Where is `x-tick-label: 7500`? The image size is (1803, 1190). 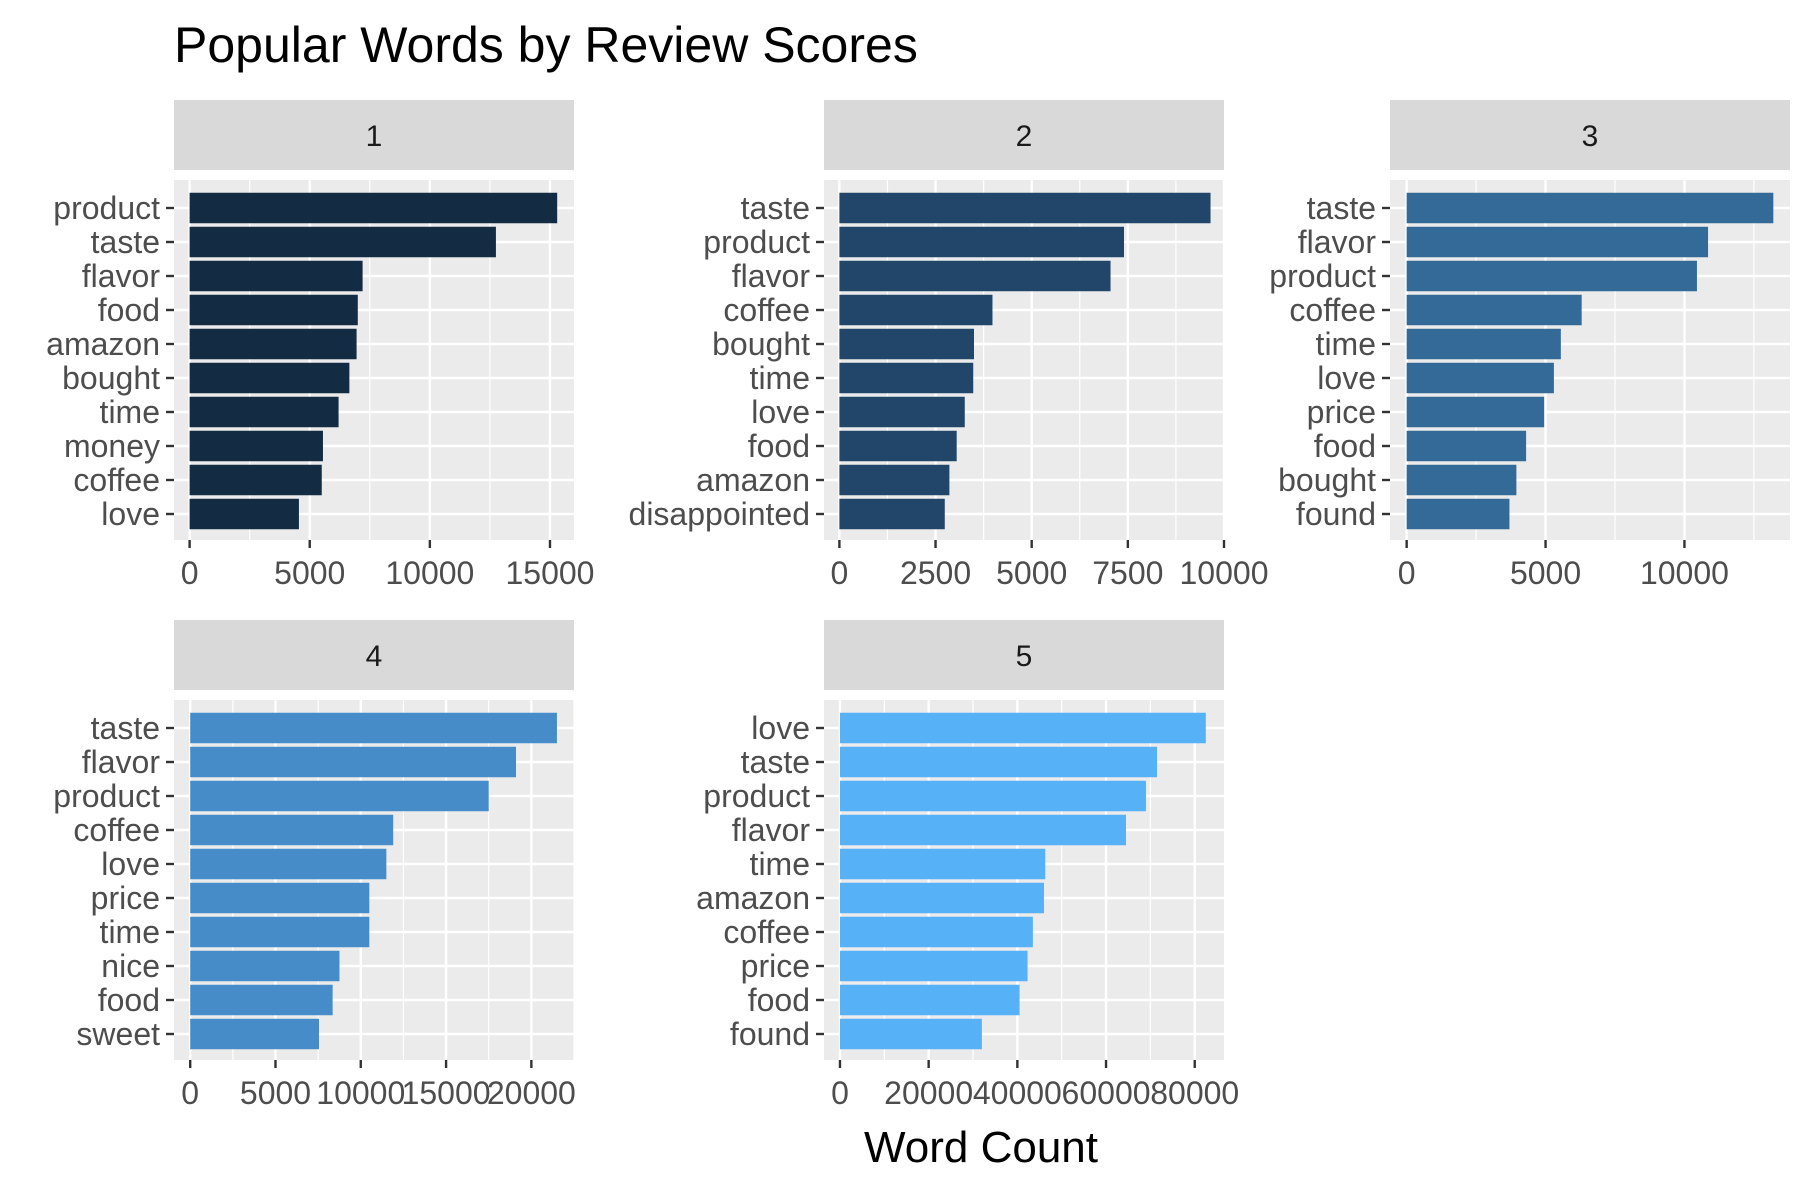
x-tick-label: 7500 is located at coordinates (1127, 573).